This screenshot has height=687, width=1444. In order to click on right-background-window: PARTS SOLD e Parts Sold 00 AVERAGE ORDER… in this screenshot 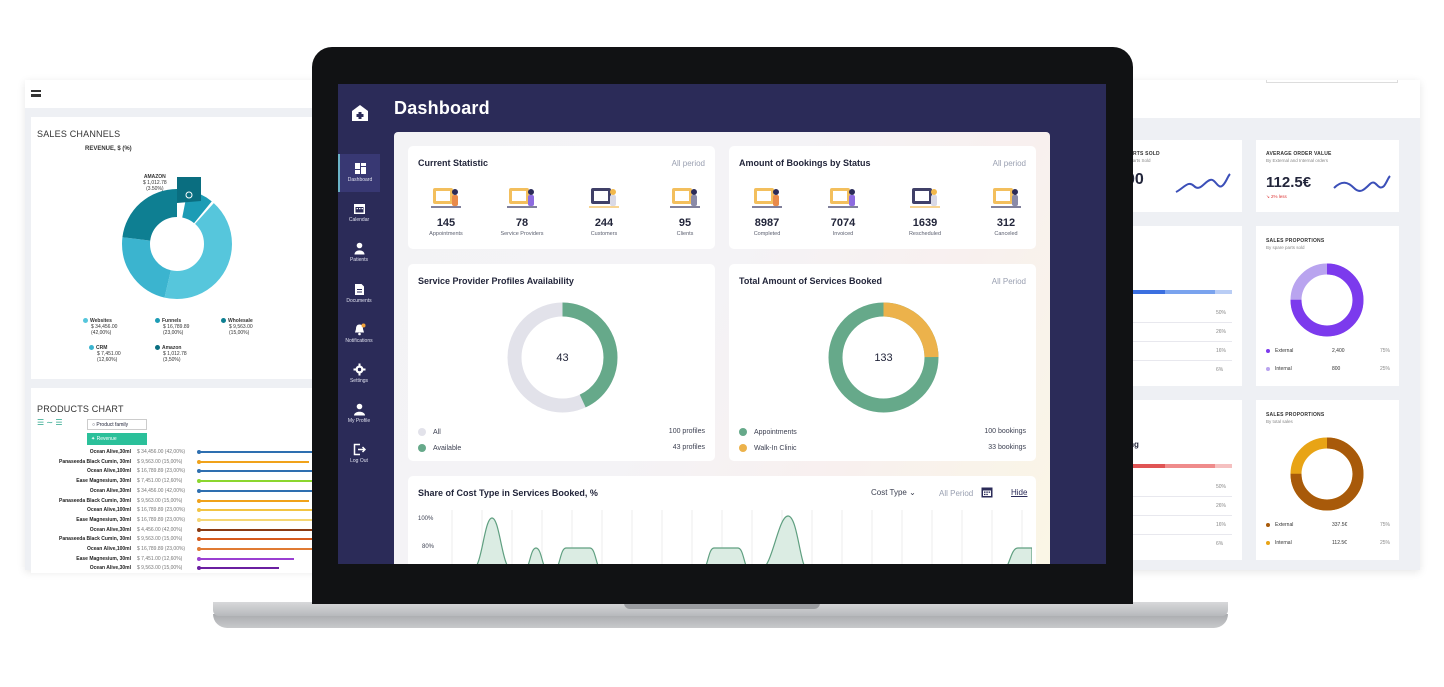, I will do `click(1270, 325)`.